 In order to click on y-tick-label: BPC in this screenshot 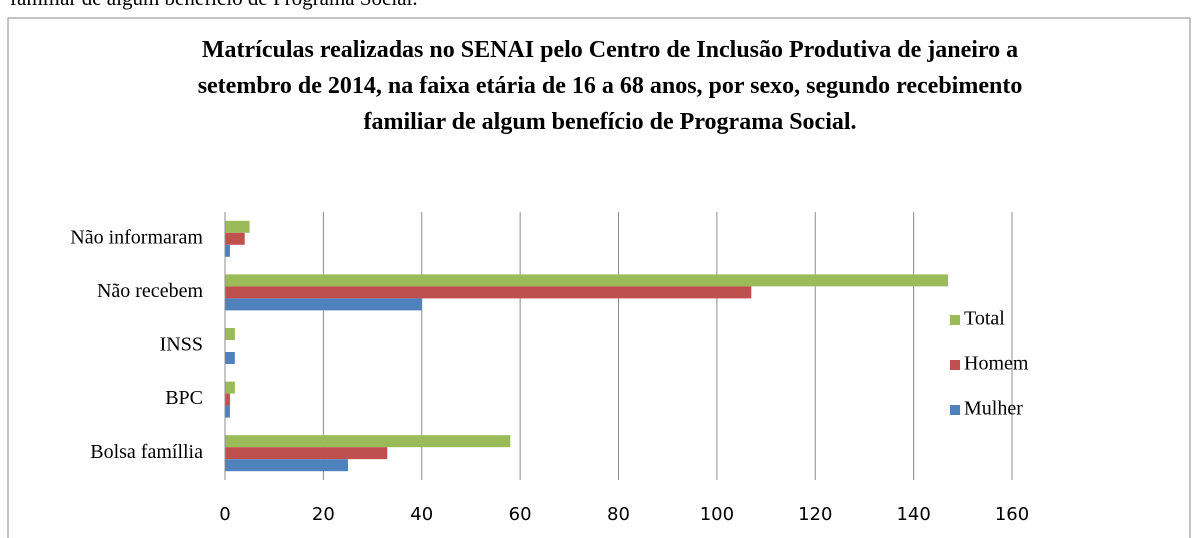, I will do `click(184, 398)`.